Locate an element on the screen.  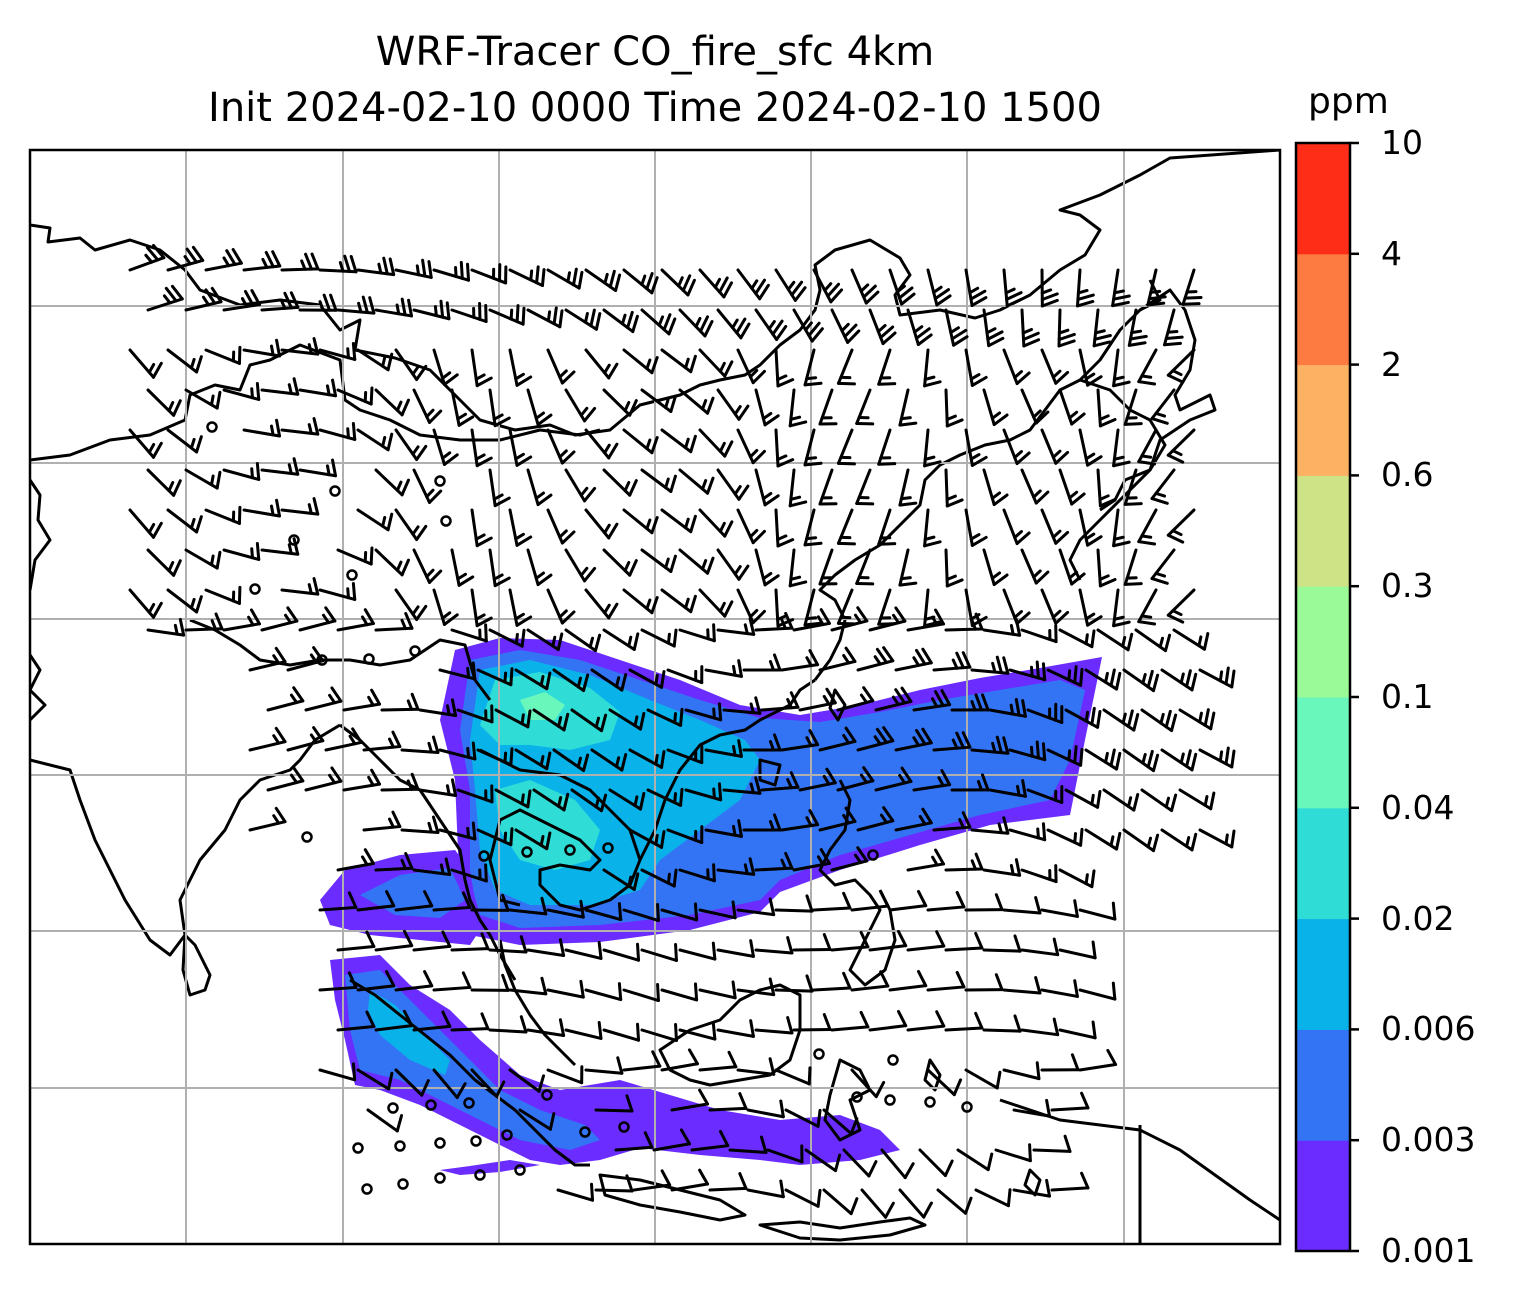
coast-japan is located at coordinates (1142, 434).